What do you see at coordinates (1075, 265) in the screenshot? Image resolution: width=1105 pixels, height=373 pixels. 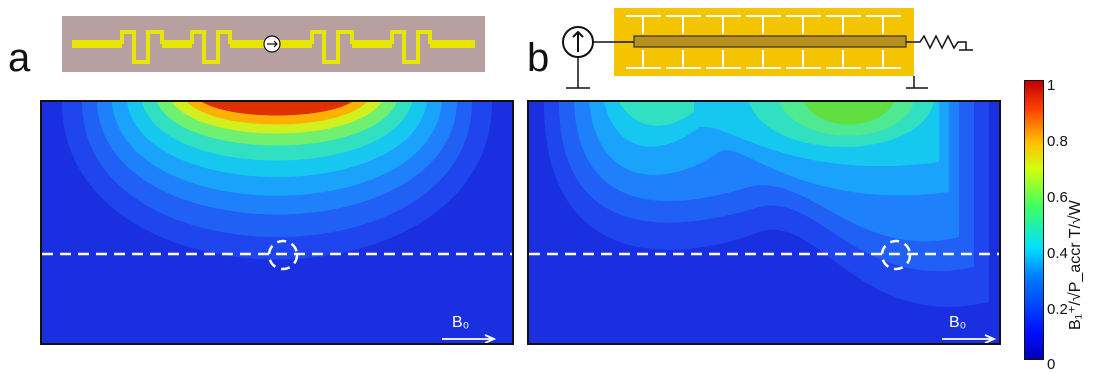 I see `colorbar-label: B₁⁺/√P_accr T/√W` at bounding box center [1075, 265].